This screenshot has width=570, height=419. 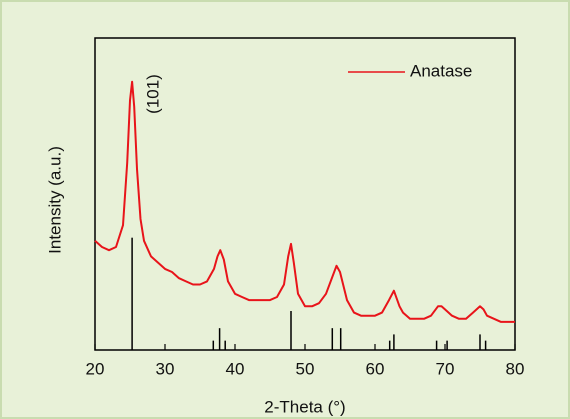 What do you see at coordinates (445, 368) in the screenshot?
I see `x-tick-label: 70` at bounding box center [445, 368].